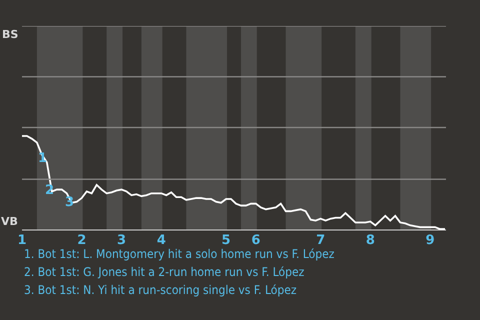 The width and height of the screenshot is (480, 320). I want to click on x-tick-label: 8, so click(370, 240).